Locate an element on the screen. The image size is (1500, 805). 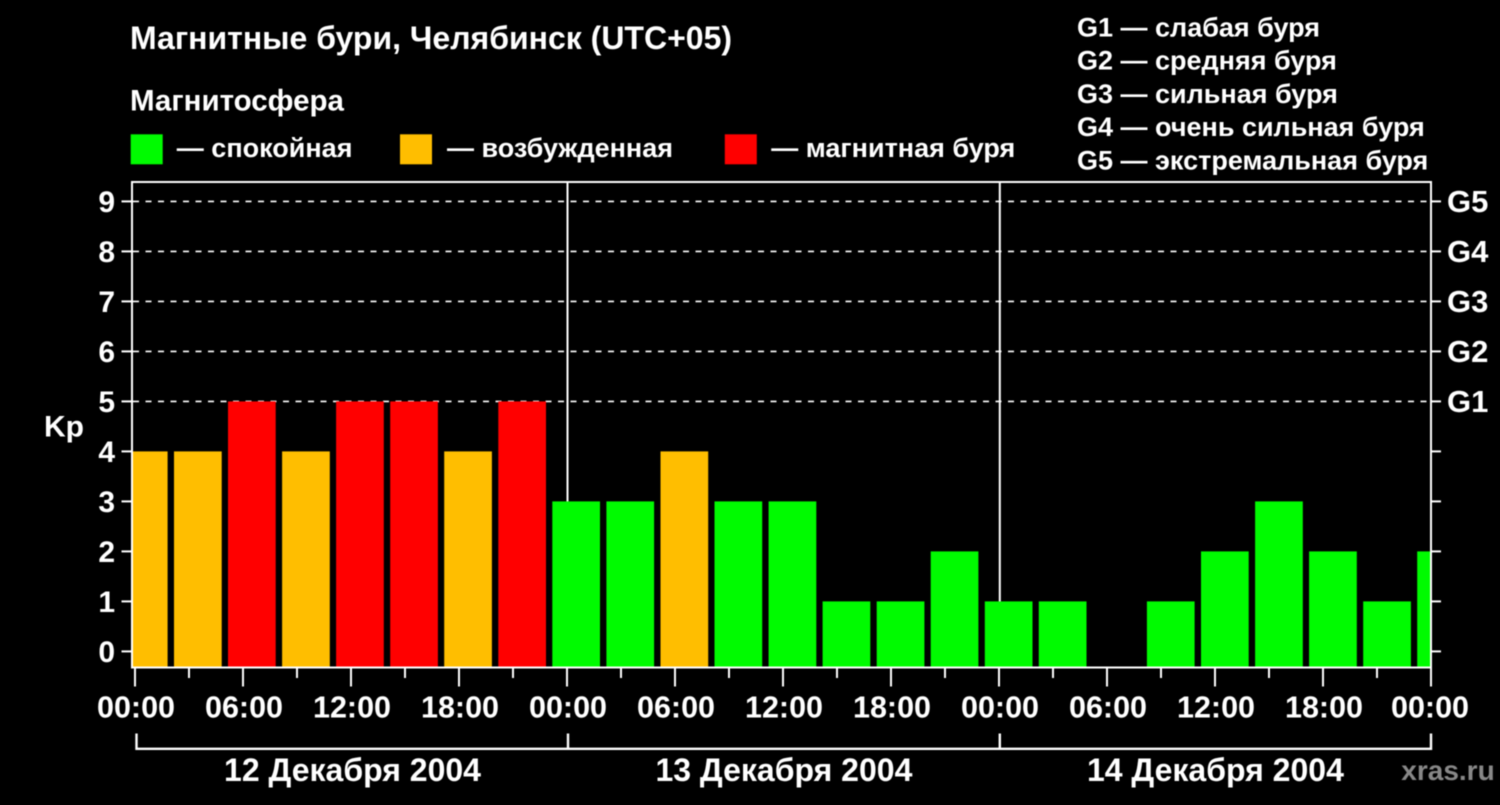
svg-text: 0 is located at coordinates (106, 652).